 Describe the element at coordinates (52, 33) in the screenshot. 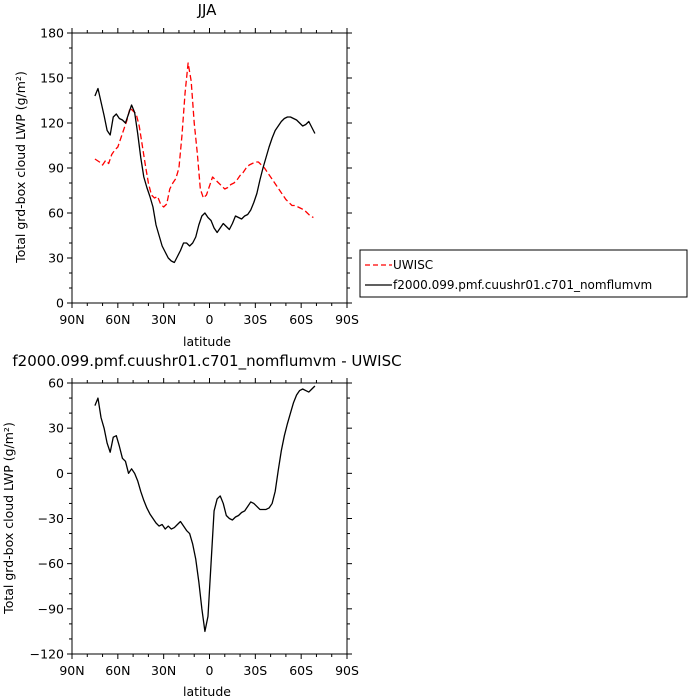

I see `y-tick-label: 180` at that location.